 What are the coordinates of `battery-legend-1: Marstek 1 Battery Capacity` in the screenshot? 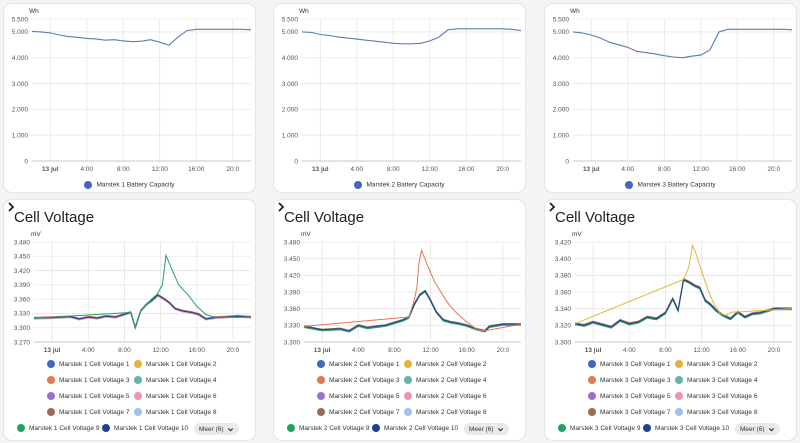 It's located at (129, 185).